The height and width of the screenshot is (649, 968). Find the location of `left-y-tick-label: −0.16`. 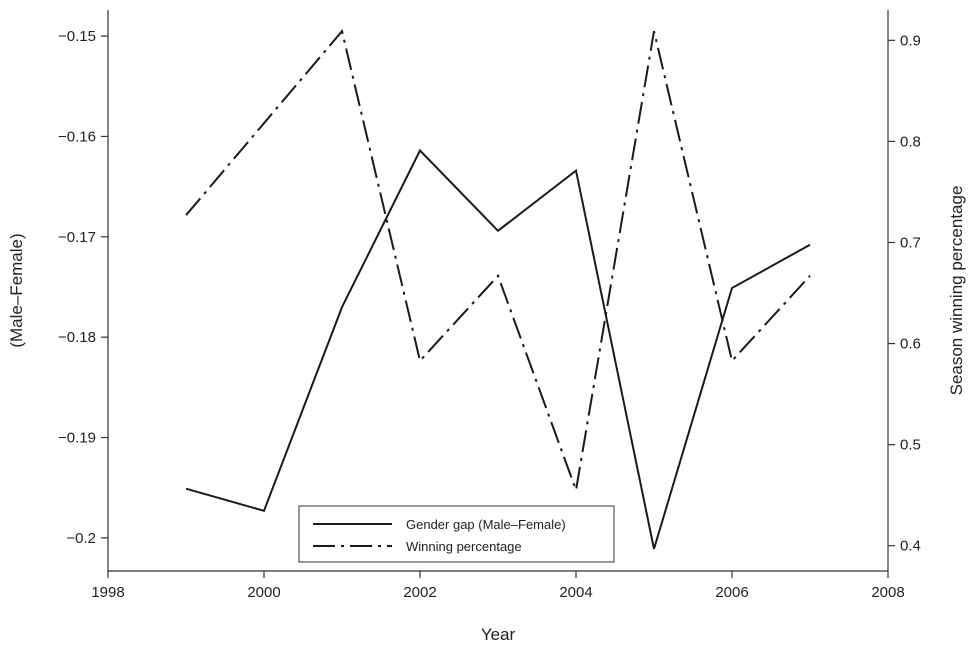

left-y-tick-label: −0.16 is located at coordinates (77, 136).